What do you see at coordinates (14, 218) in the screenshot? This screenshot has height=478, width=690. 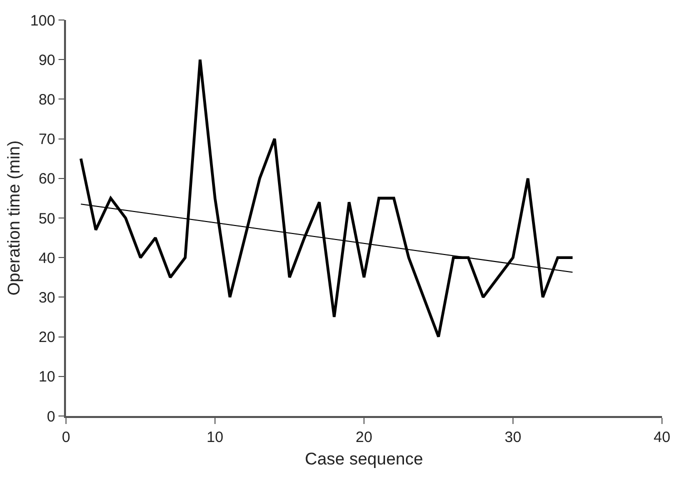 I see `y-axis-title: Operation time (min)` at bounding box center [14, 218].